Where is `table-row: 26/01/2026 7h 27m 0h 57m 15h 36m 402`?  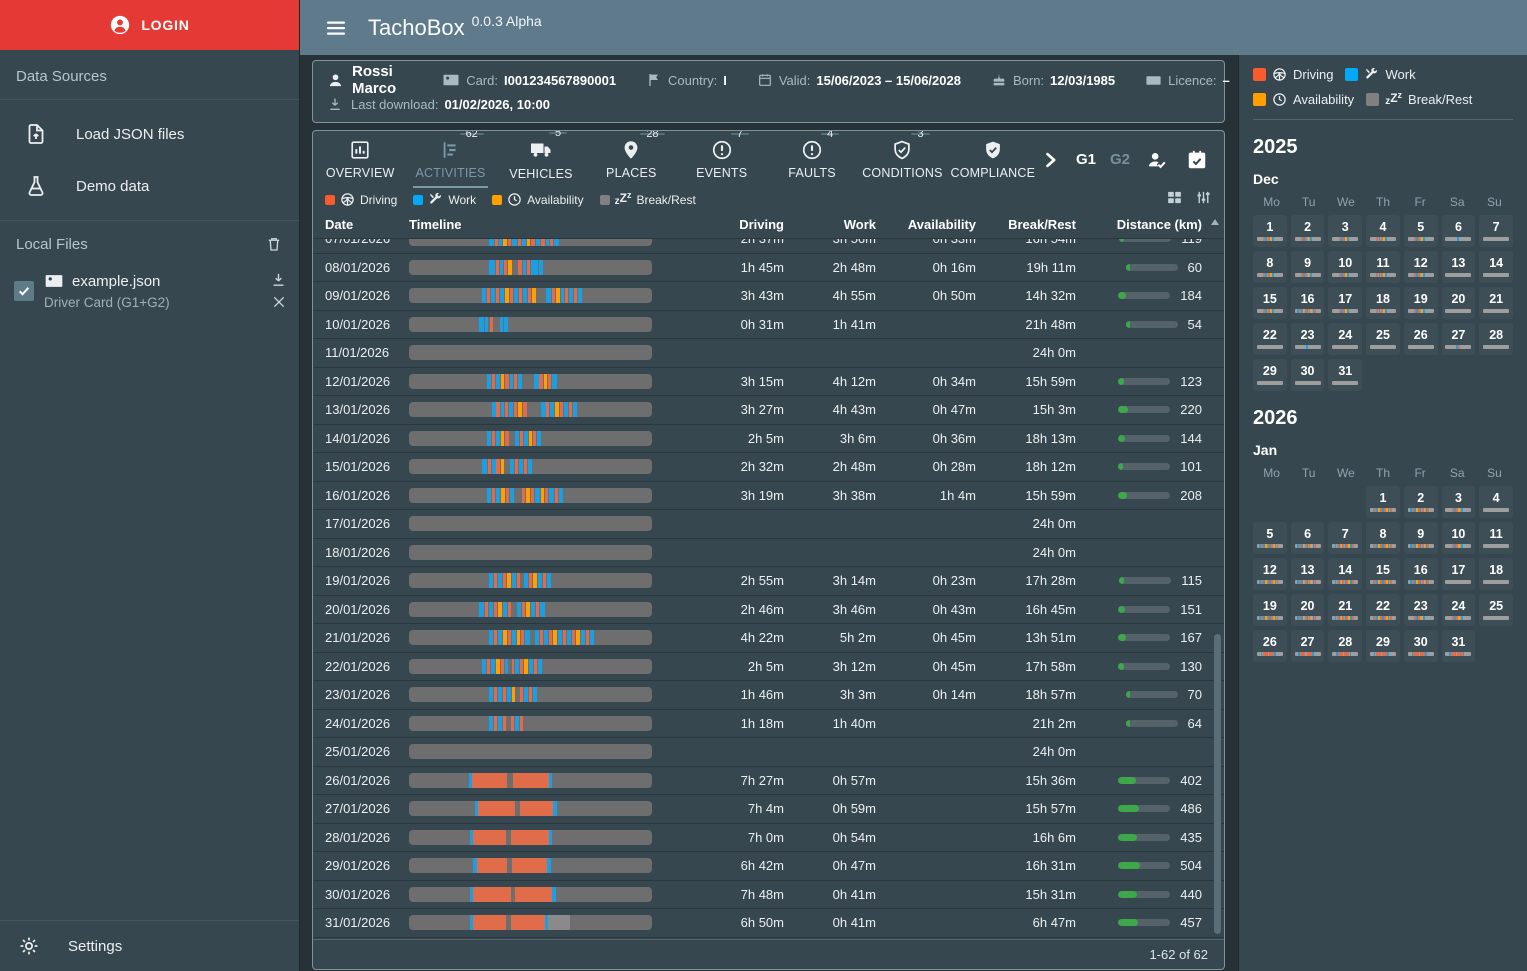 table-row: 26/01/2026 7h 27m 0h 57m 15h 36m 402 is located at coordinates (768, 781).